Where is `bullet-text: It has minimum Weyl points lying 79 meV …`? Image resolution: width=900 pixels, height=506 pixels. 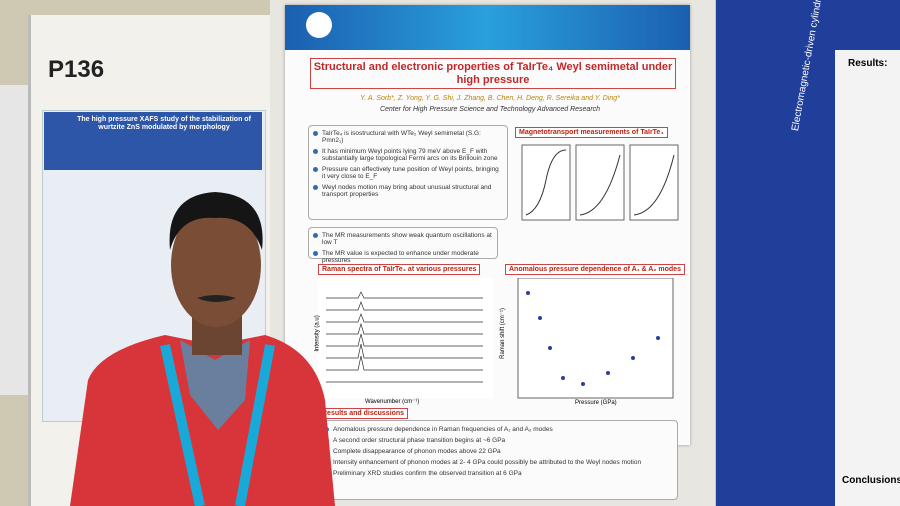
bullet-text: It has minimum Weyl points lying 79 meV … is located at coordinates (408, 155).